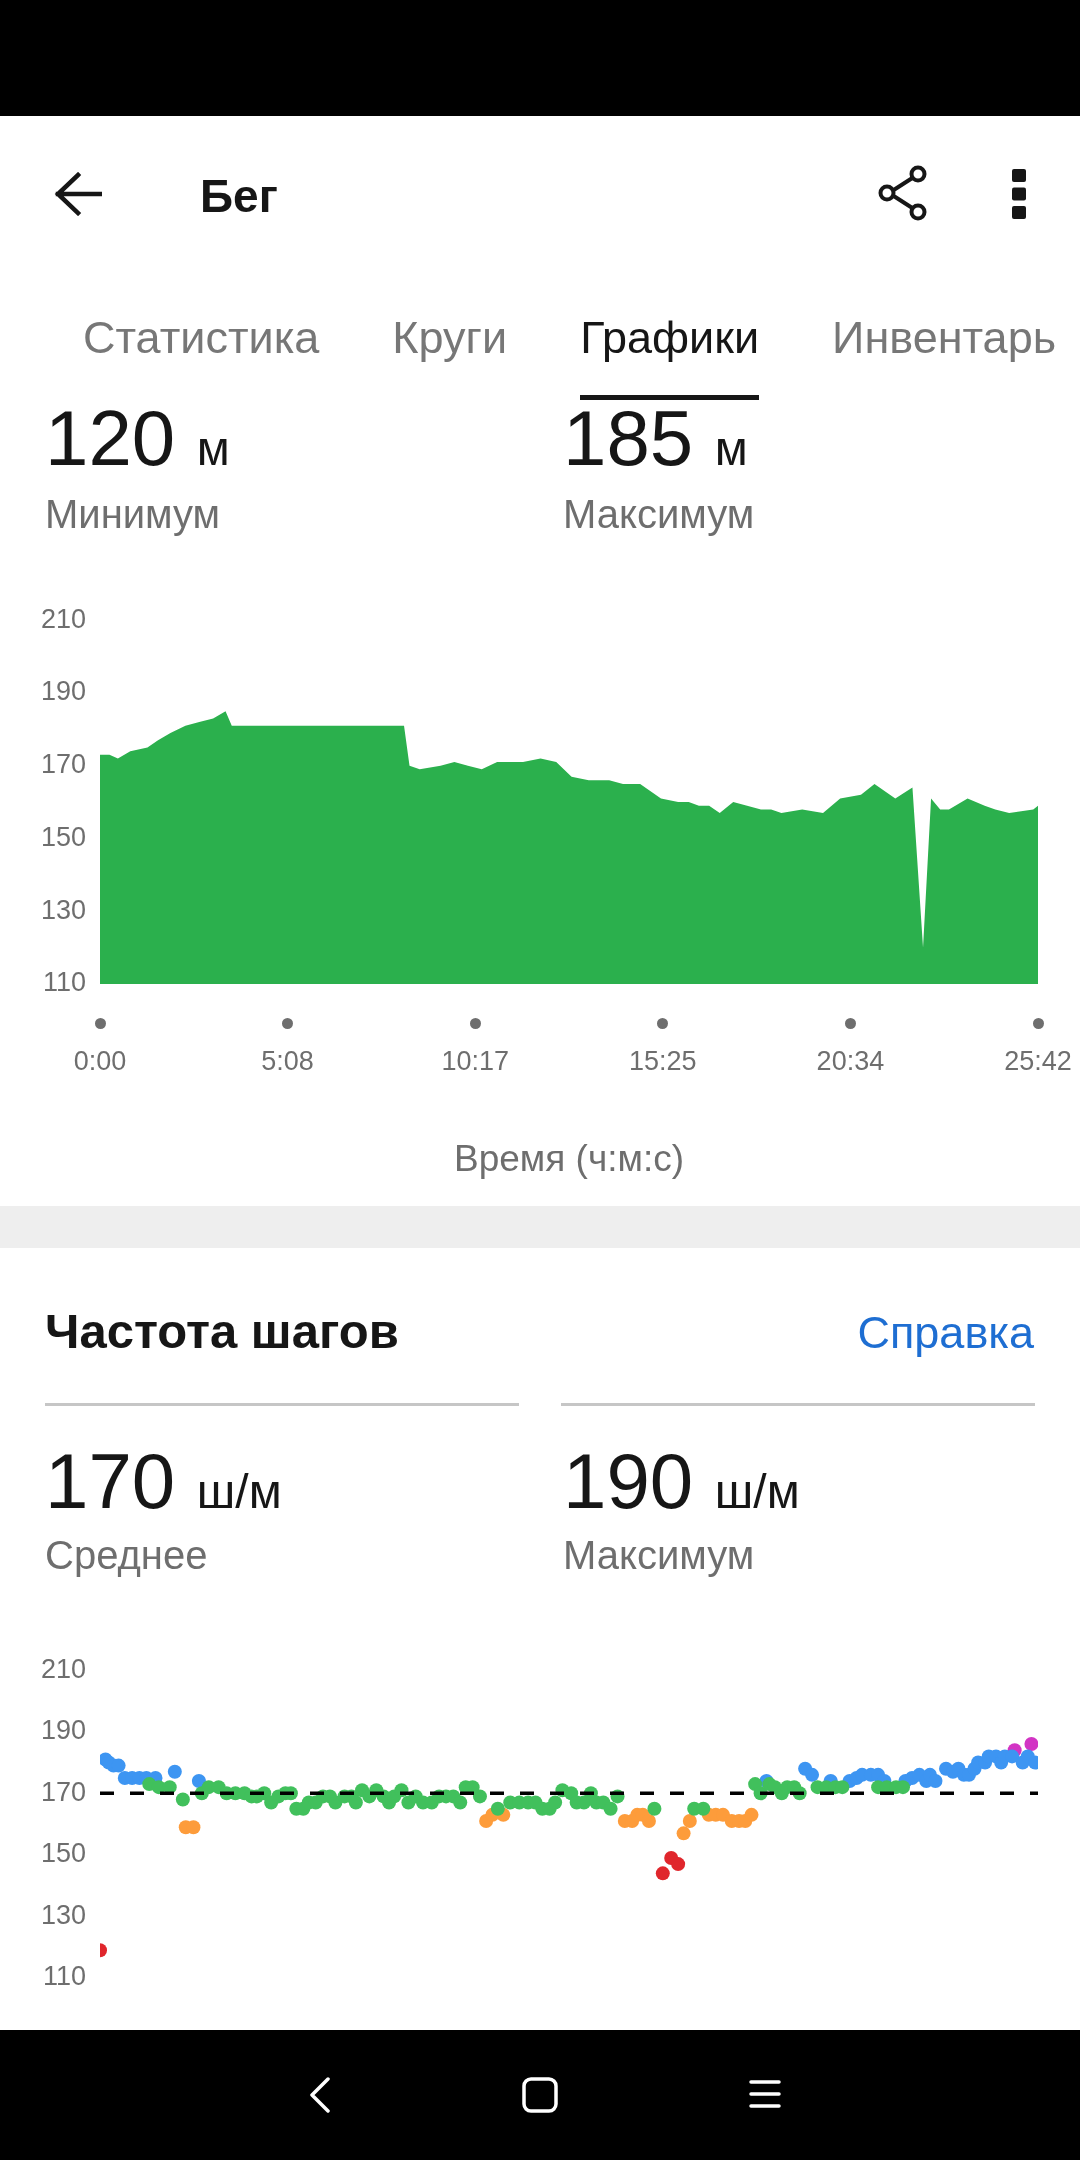  I want to click on x-tick-label: 5:08, so click(287, 1060).